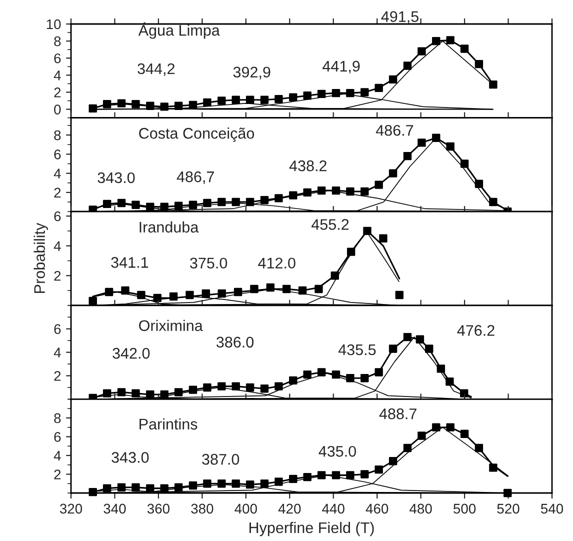 The width and height of the screenshot is (573, 541). What do you see at coordinates (53, 24) in the screenshot?
I see `y-tick-label: 10` at bounding box center [53, 24].